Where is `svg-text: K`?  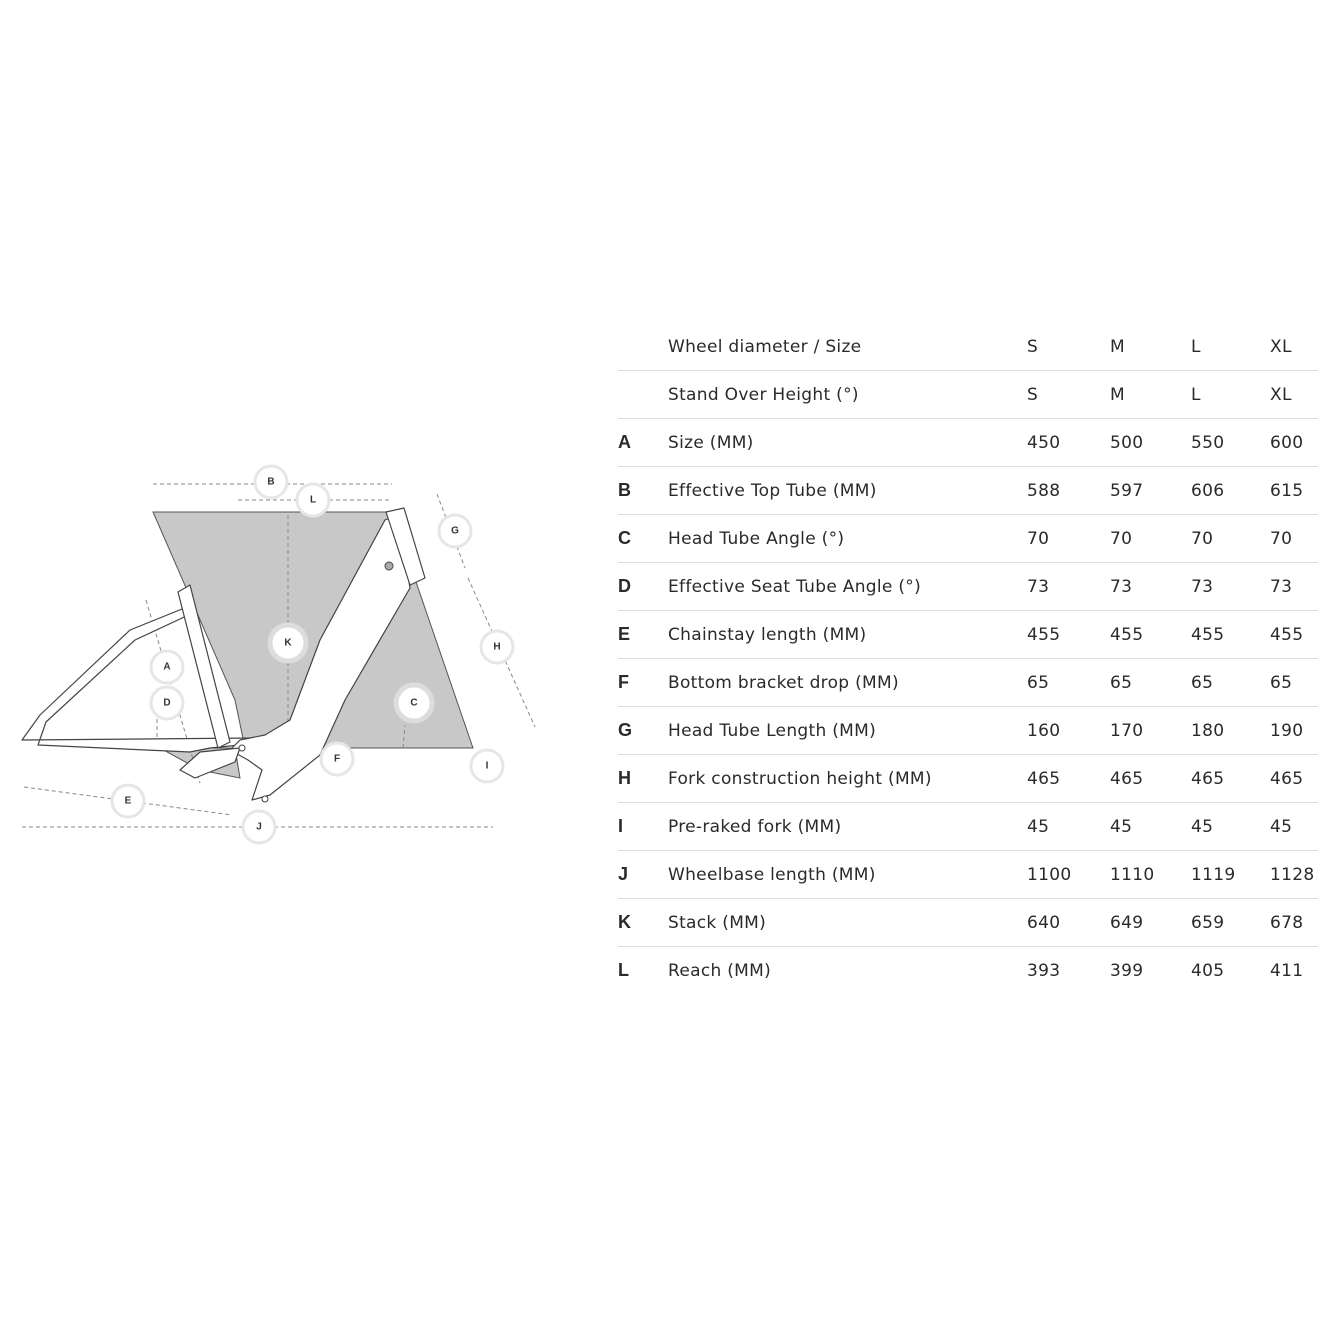 svg-text: K is located at coordinates (288, 643).